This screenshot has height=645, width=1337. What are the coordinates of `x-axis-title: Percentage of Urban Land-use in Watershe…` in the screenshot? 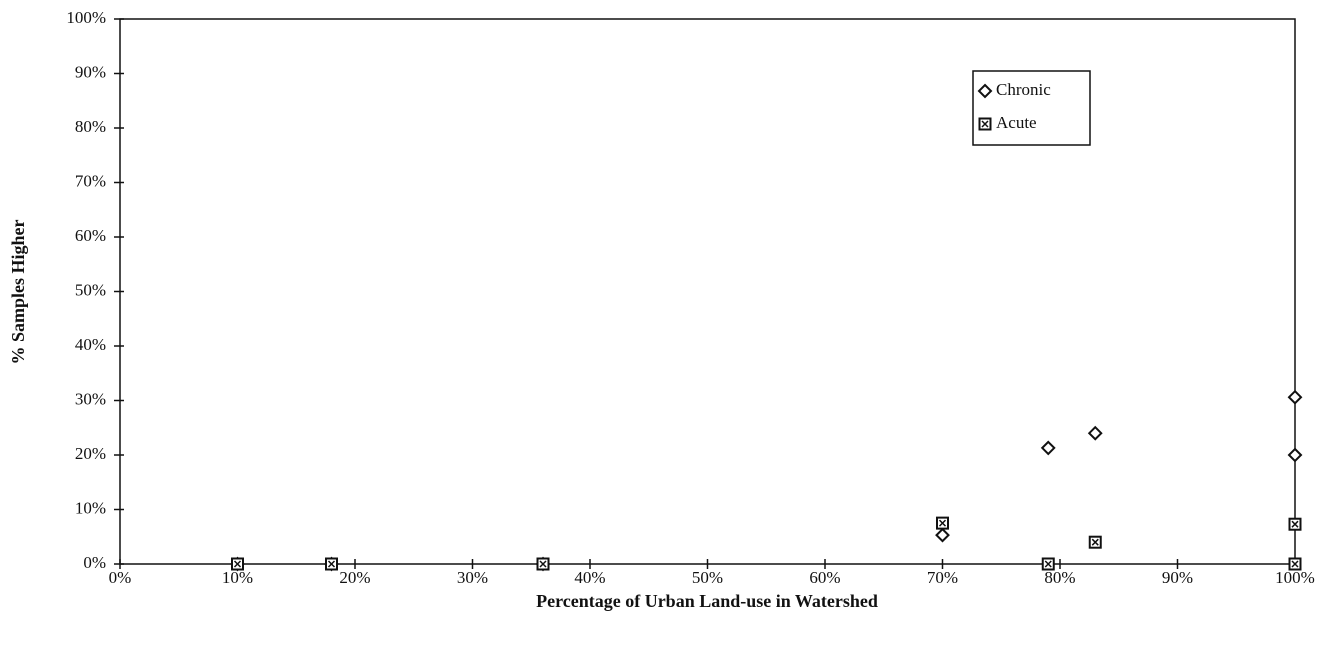 It's located at (707, 601).